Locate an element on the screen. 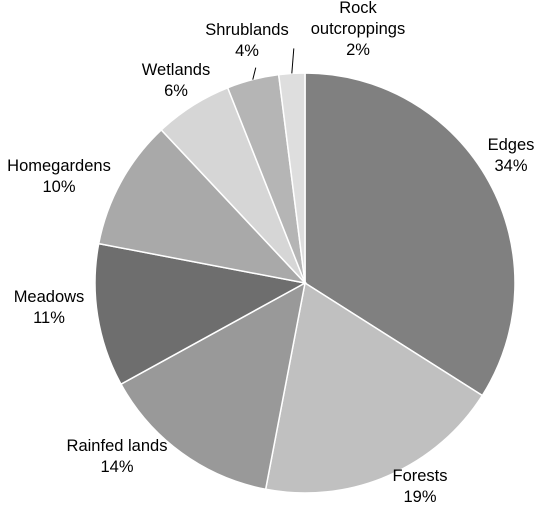 Image resolution: width=536 pixels, height=516 pixels. pie-slice-rainfed-lands is located at coordinates (213, 386).